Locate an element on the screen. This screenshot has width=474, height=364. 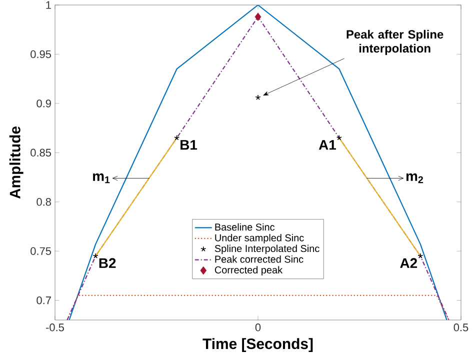
legend-label: Spline Interpolated Sinc is located at coordinates (267, 249).